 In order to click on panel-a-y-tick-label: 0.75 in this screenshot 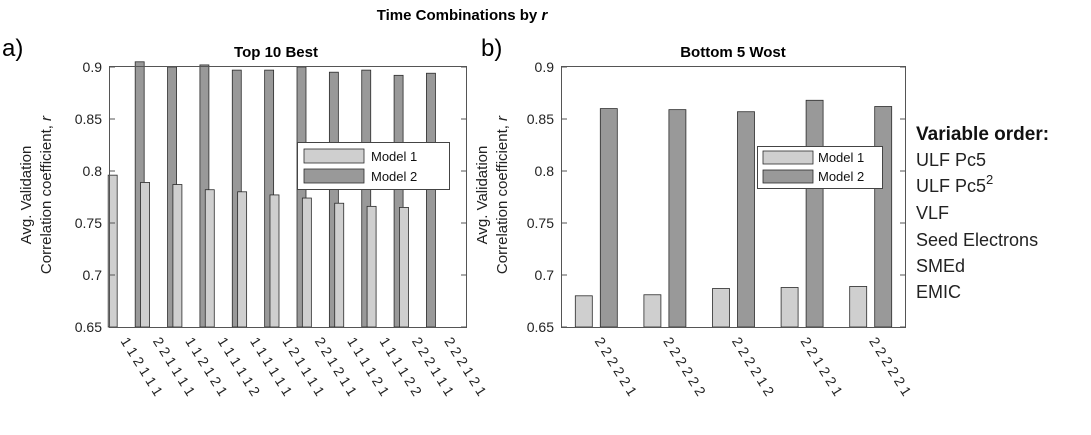, I will do `click(88, 223)`.